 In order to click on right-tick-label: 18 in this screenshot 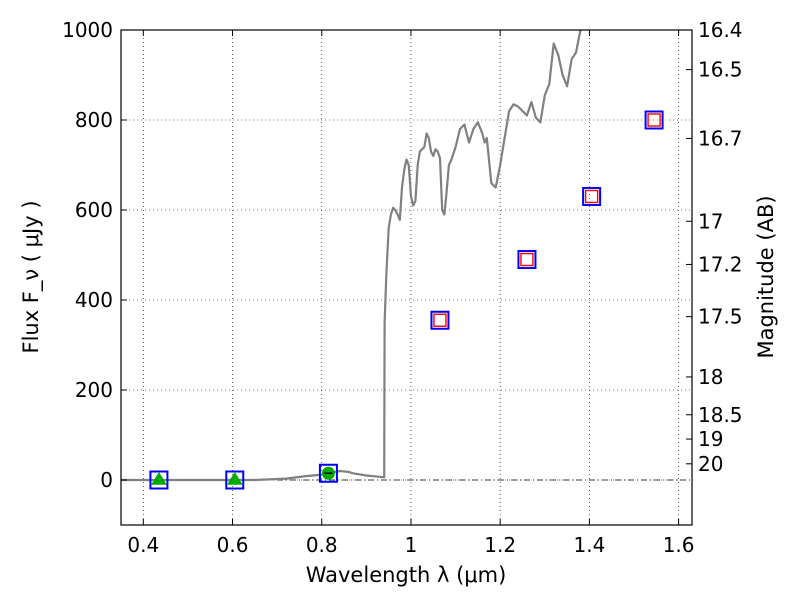, I will do `click(710, 377)`.